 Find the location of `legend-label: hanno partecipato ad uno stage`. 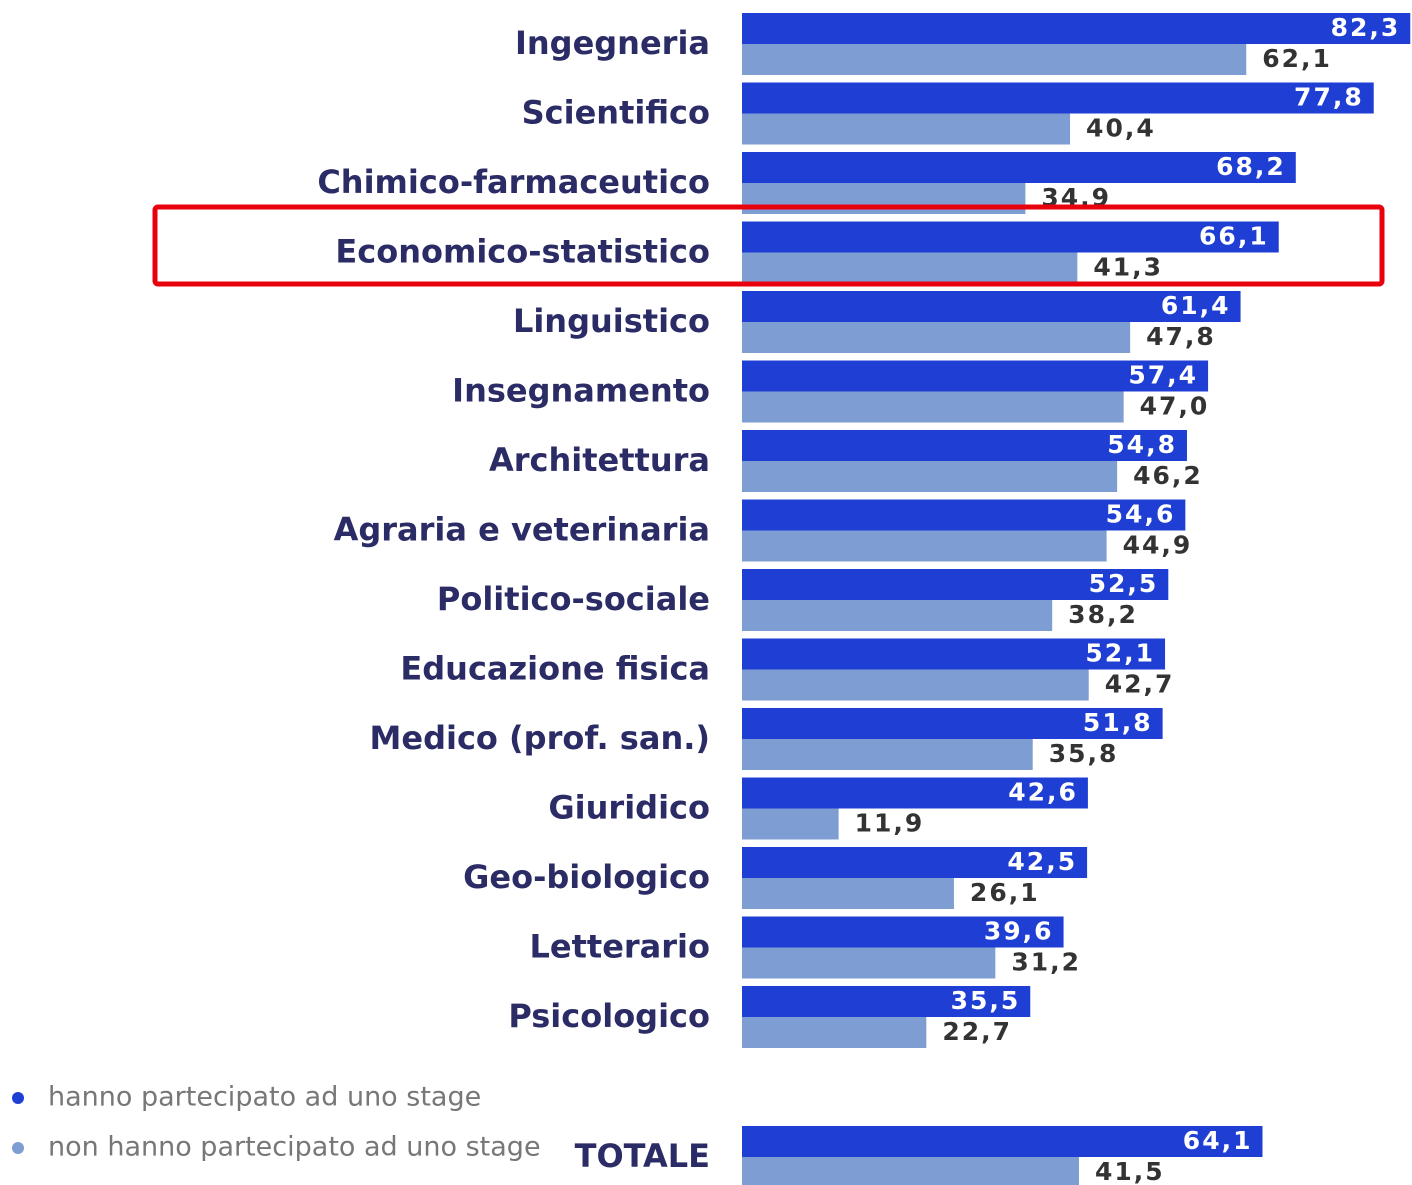

legend-label: hanno partecipato ad uno stage is located at coordinates (264, 1097).